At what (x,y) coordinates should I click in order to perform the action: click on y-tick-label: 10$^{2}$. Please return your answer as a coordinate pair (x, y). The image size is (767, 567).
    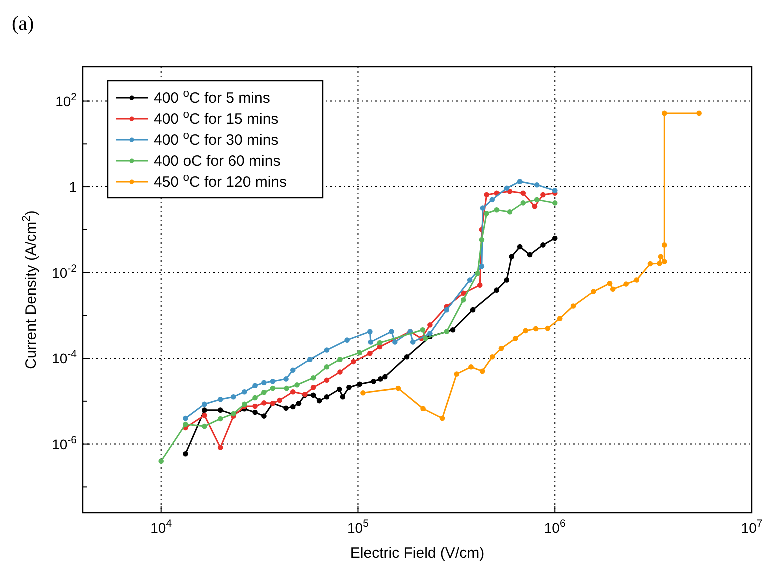
    Looking at the image, I should click on (67, 100).